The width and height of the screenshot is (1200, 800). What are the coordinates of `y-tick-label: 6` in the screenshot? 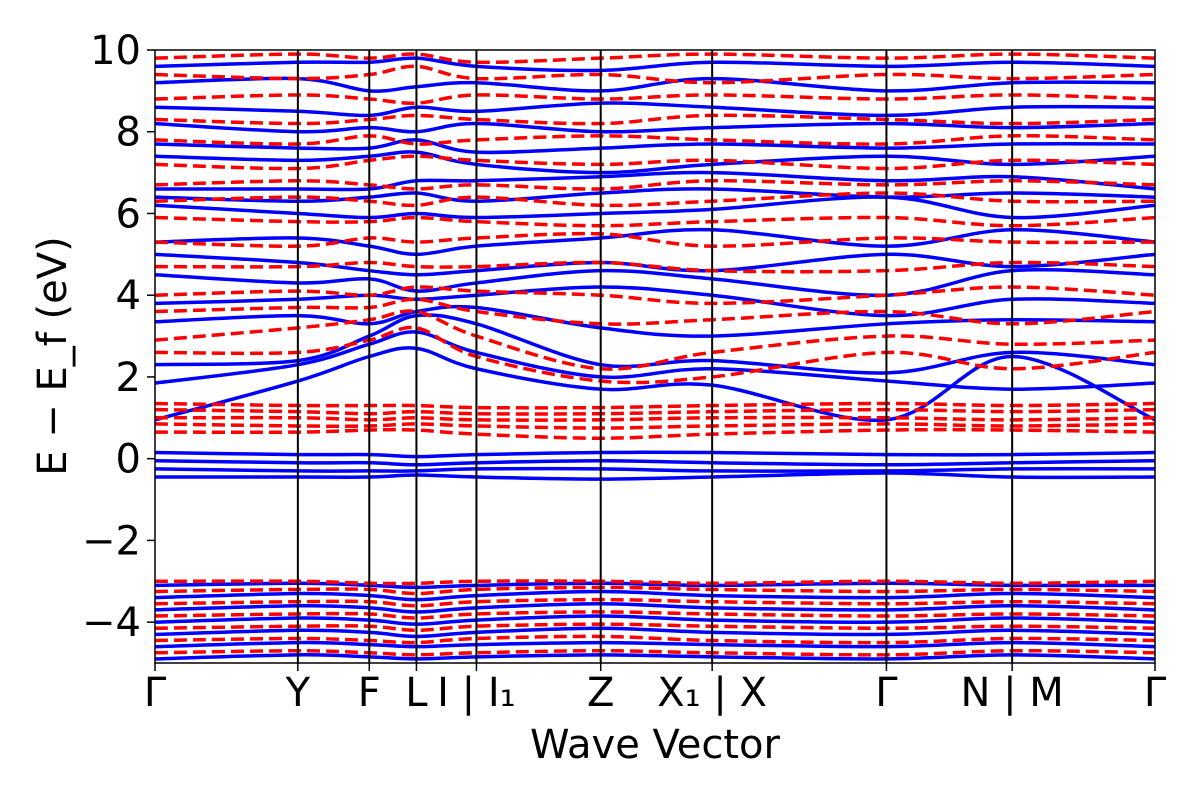 It's located at (128, 214).